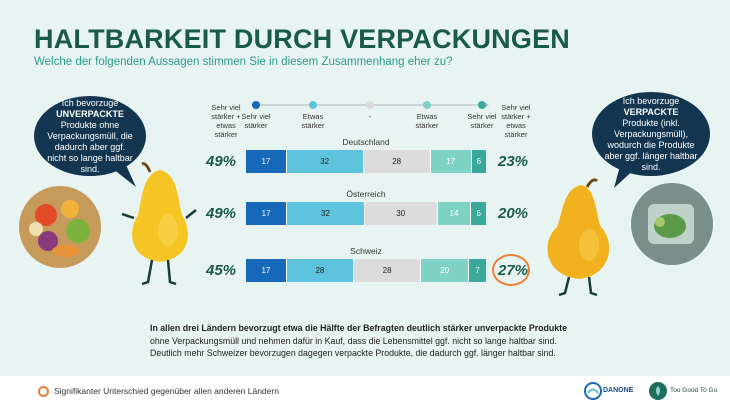 This screenshot has height=411, width=730. Describe the element at coordinates (256, 121) in the screenshot. I see `legend-label-0: Sehr viel stärker` at that location.